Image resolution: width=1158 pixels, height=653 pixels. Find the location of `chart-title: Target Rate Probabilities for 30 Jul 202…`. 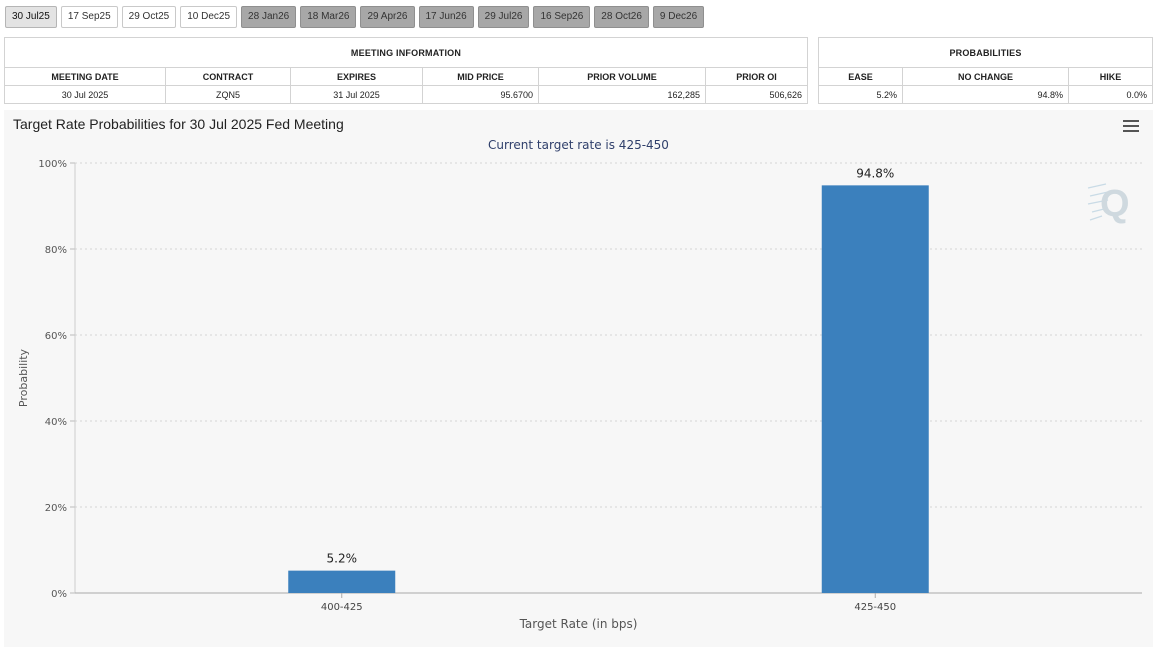

chart-title: Target Rate Probabilities for 30 Jul 202… is located at coordinates (178, 124).